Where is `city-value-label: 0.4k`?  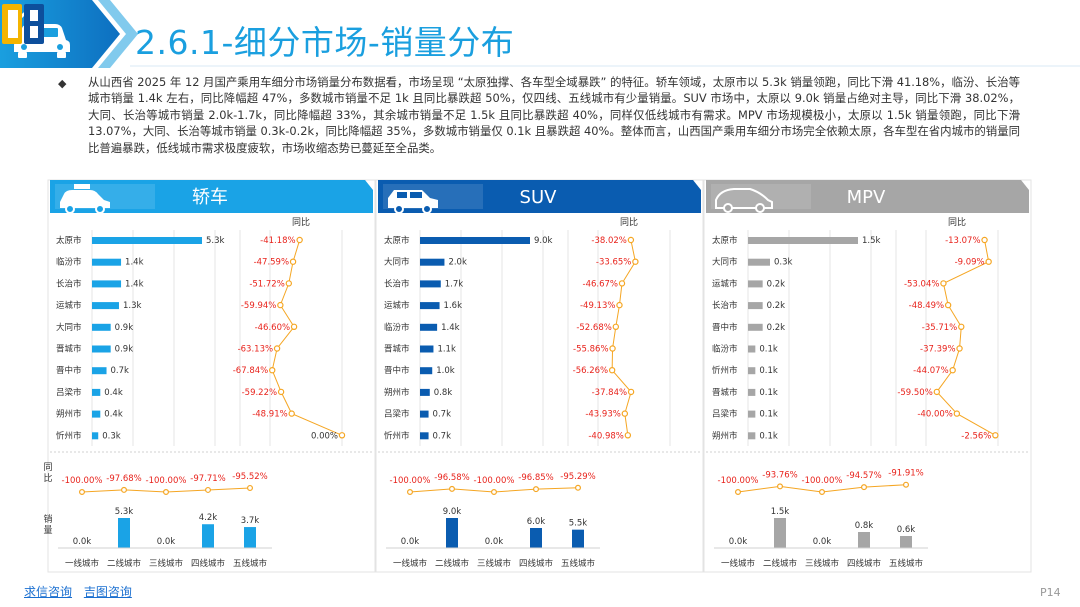
city-value-label: 0.4k is located at coordinates (113, 415).